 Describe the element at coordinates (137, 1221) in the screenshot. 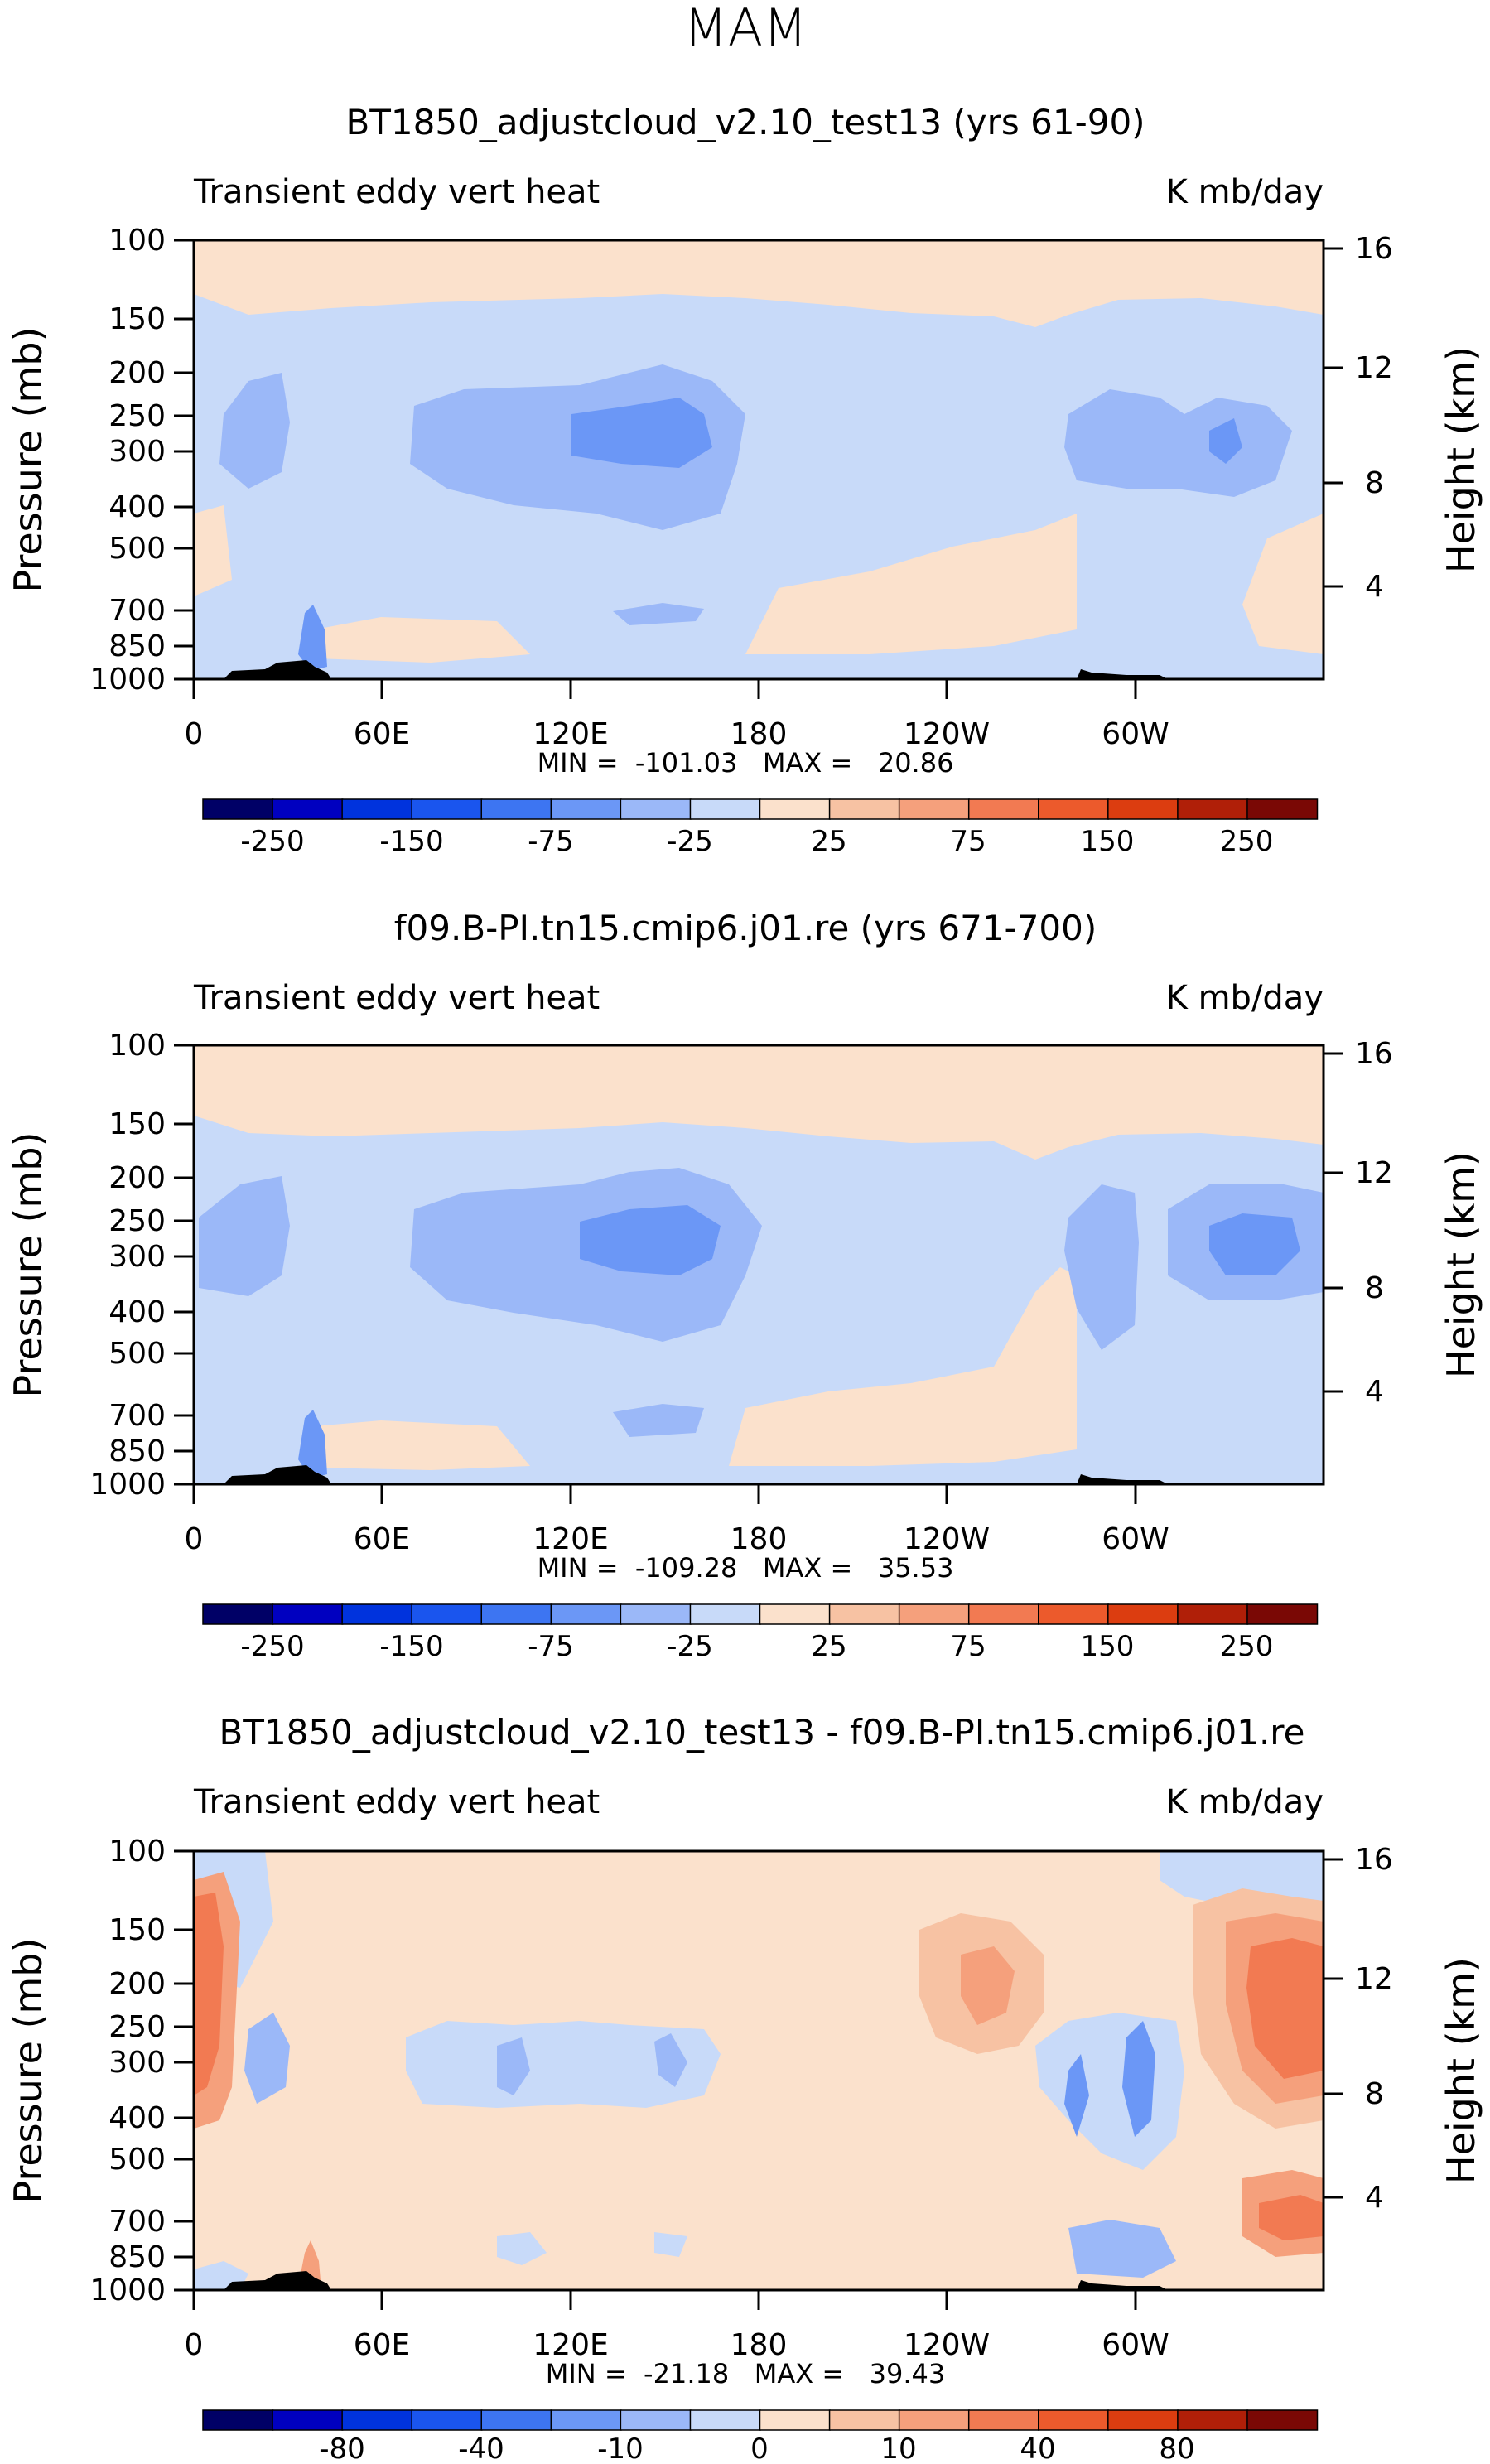

I see `panel-2-ytick: 250` at that location.